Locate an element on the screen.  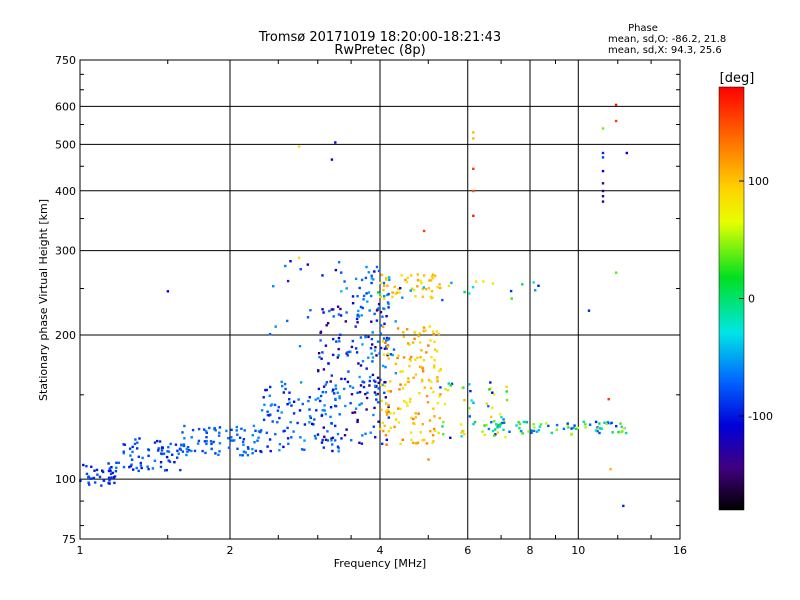
y-tick-label: 600 is located at coordinates (65, 106).